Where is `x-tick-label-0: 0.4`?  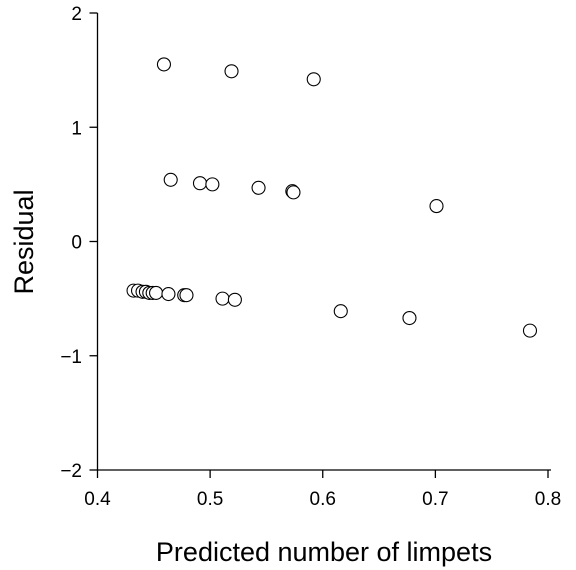
x-tick-label-0: 0.4 is located at coordinates (97, 499).